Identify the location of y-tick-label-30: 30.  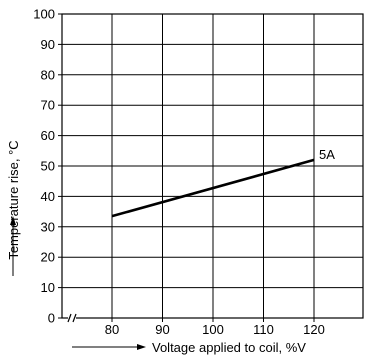
(48, 226).